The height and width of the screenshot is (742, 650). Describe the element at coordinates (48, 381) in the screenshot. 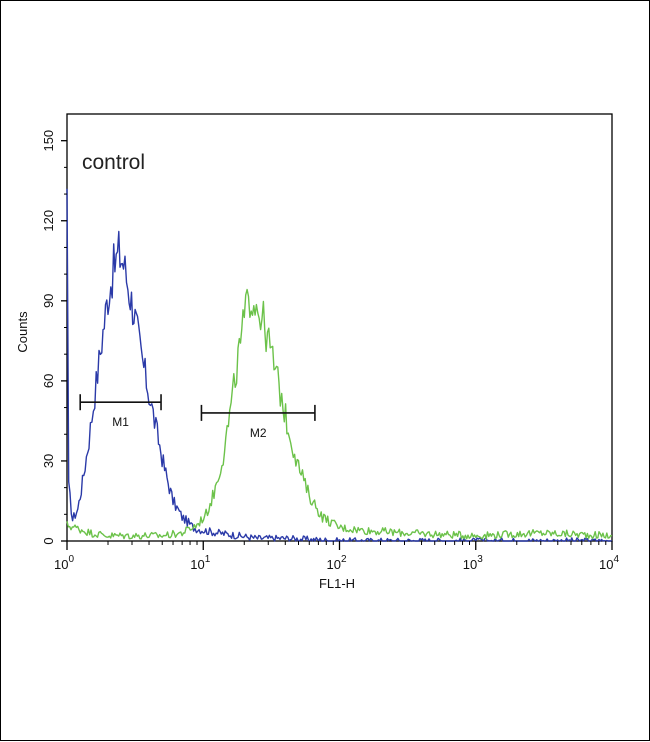

I see `y-tick-label: 60` at that location.